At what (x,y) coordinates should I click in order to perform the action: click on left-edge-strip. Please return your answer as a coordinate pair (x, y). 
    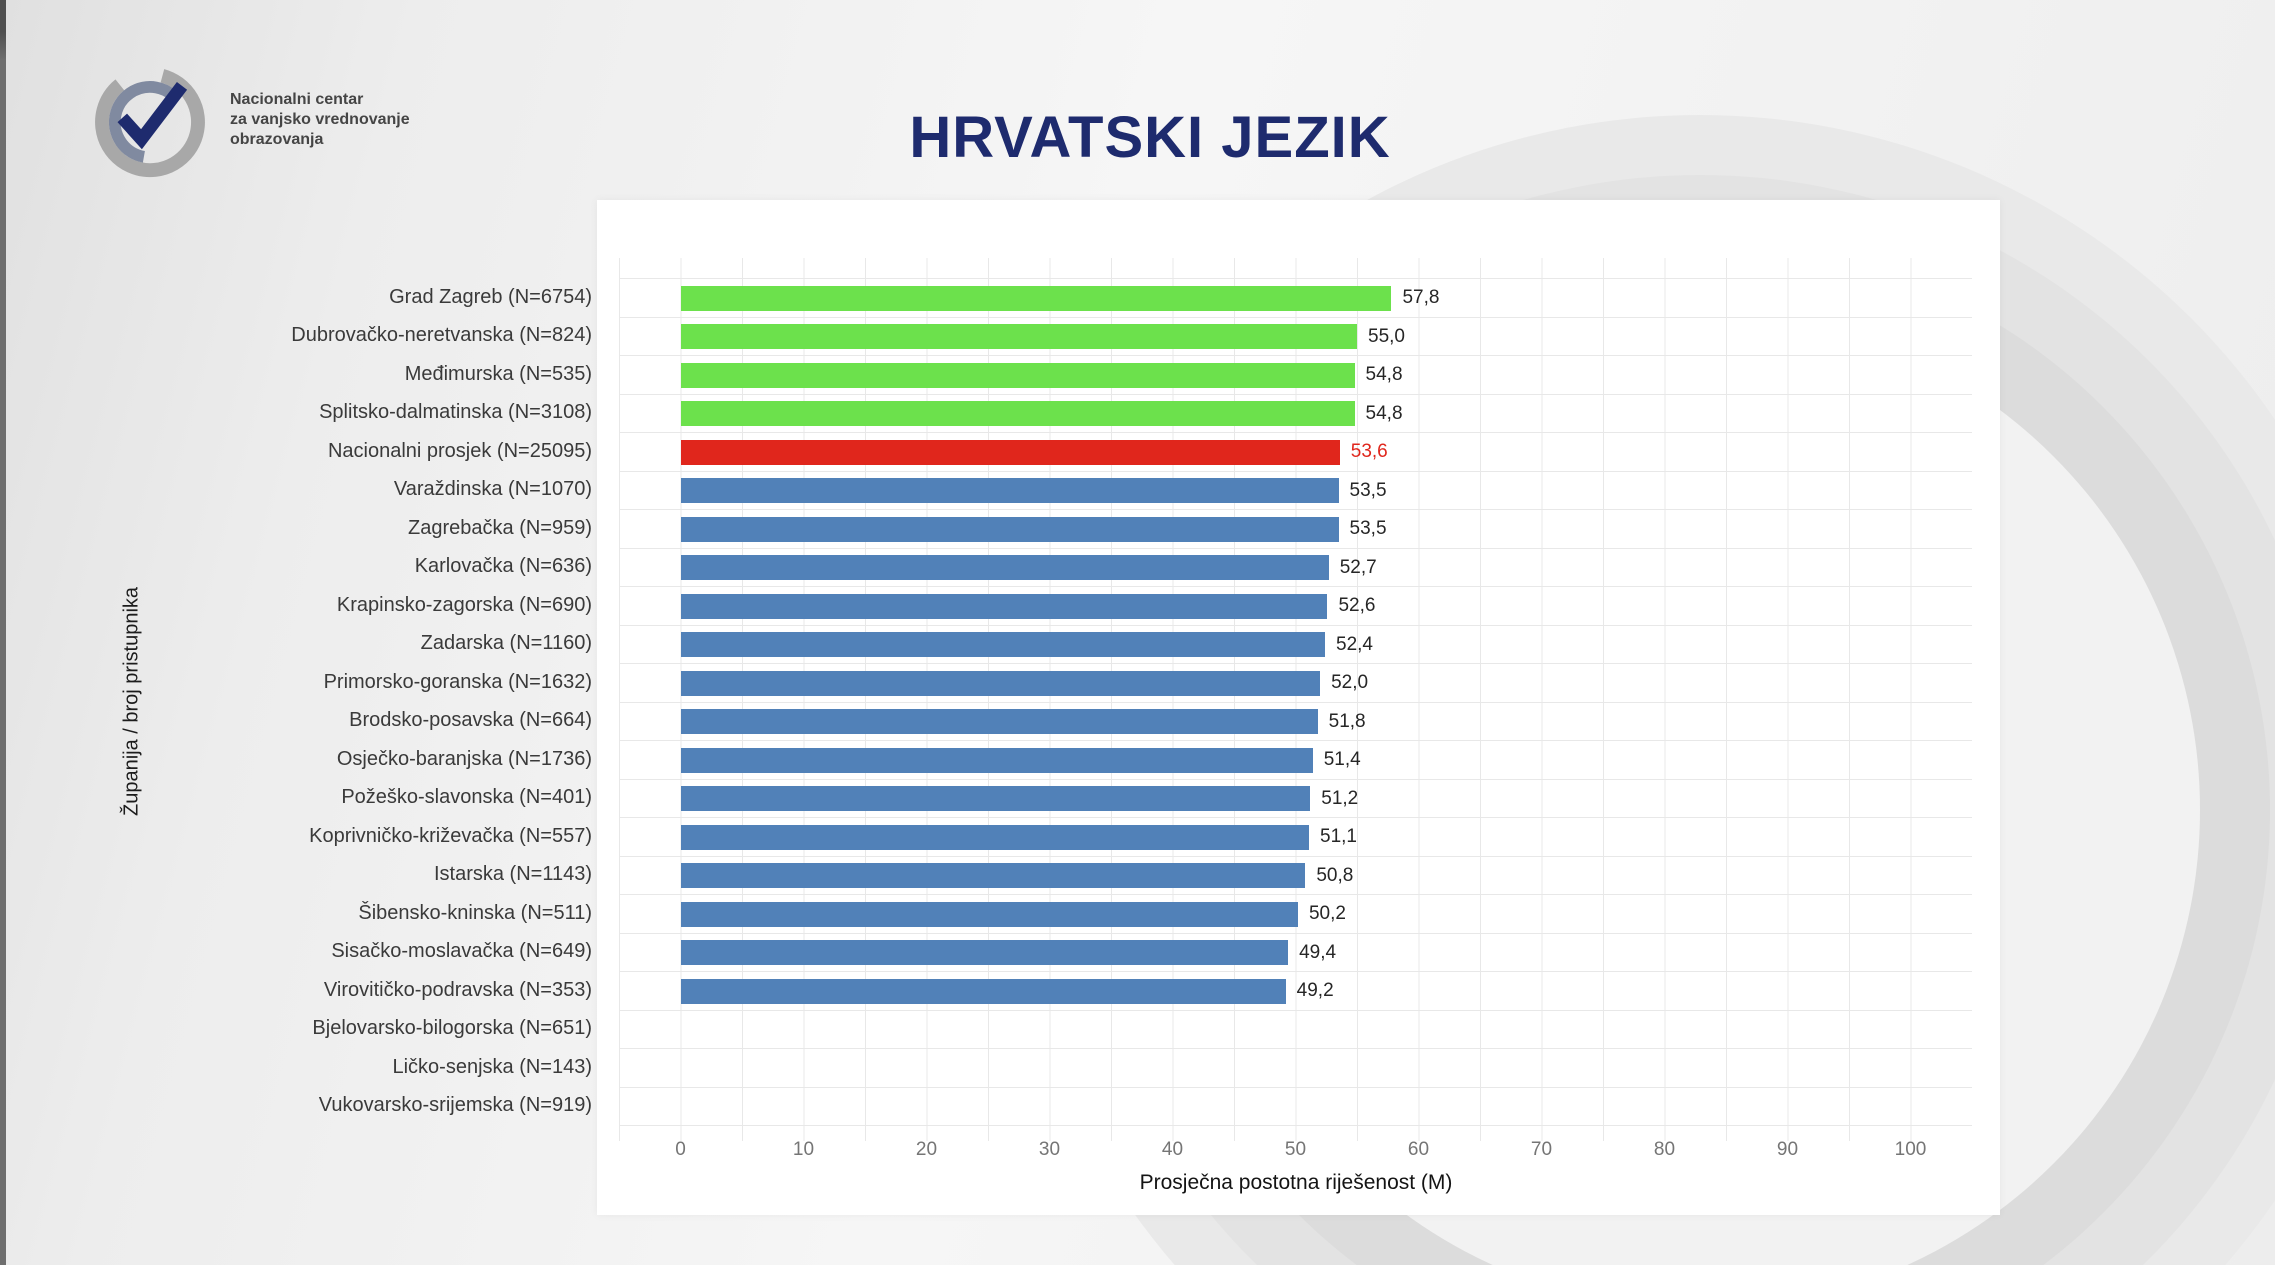
    Looking at the image, I should click on (3, 632).